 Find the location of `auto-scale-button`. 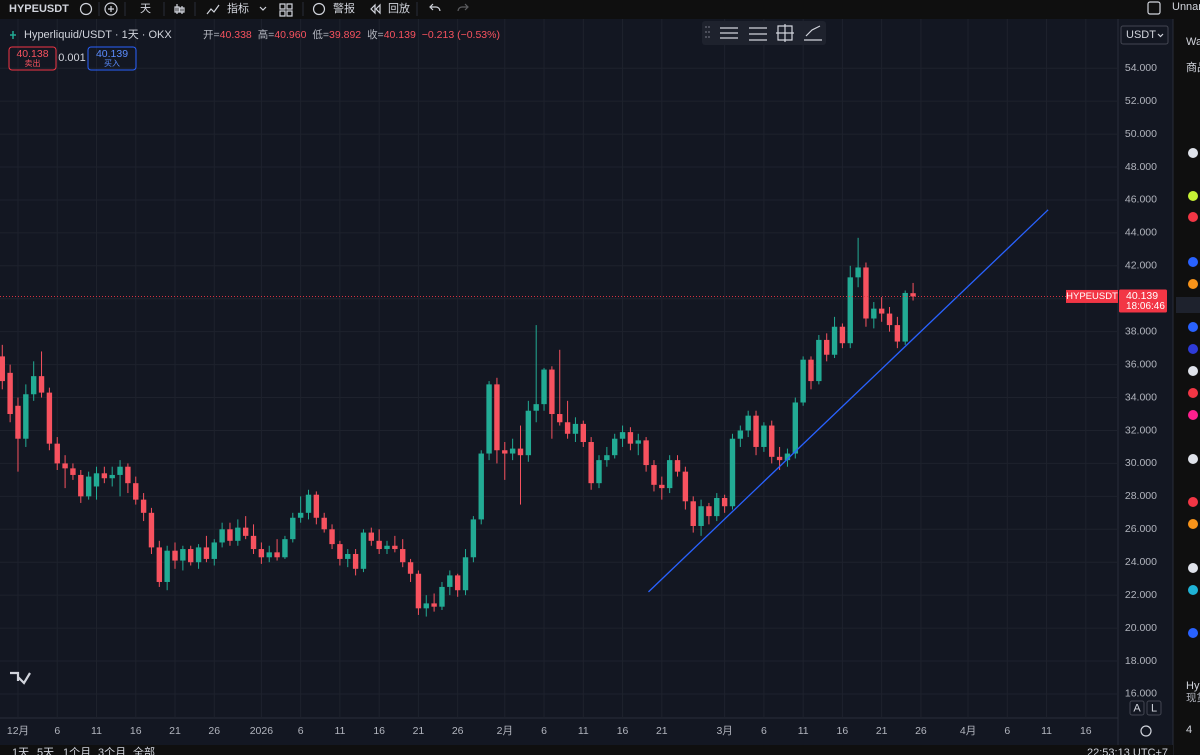

auto-scale-button is located at coordinates (1137, 708).